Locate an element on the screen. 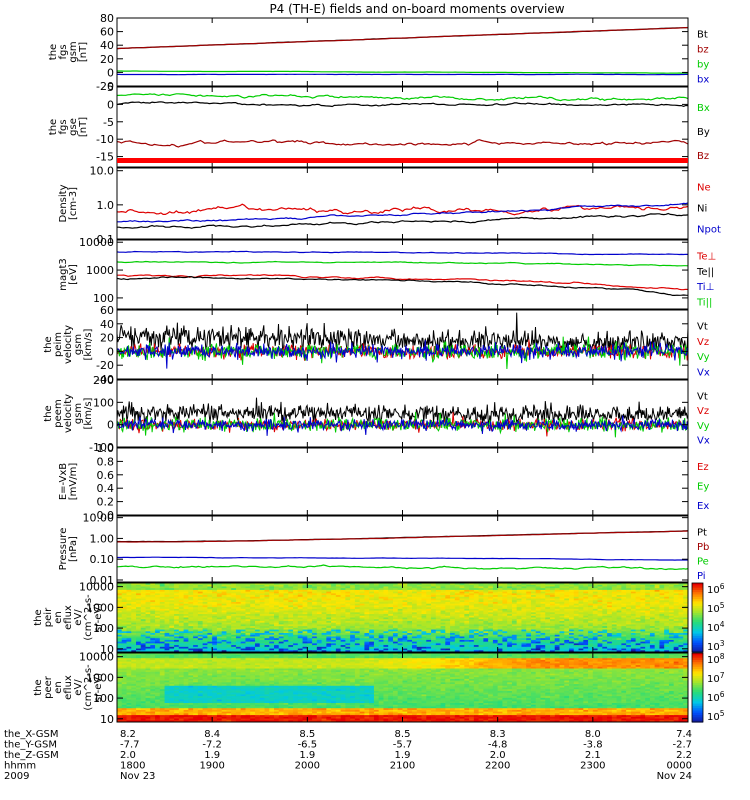  panel-5-legend: Vt Vz Vy Vx is located at coordinates (703, 350).